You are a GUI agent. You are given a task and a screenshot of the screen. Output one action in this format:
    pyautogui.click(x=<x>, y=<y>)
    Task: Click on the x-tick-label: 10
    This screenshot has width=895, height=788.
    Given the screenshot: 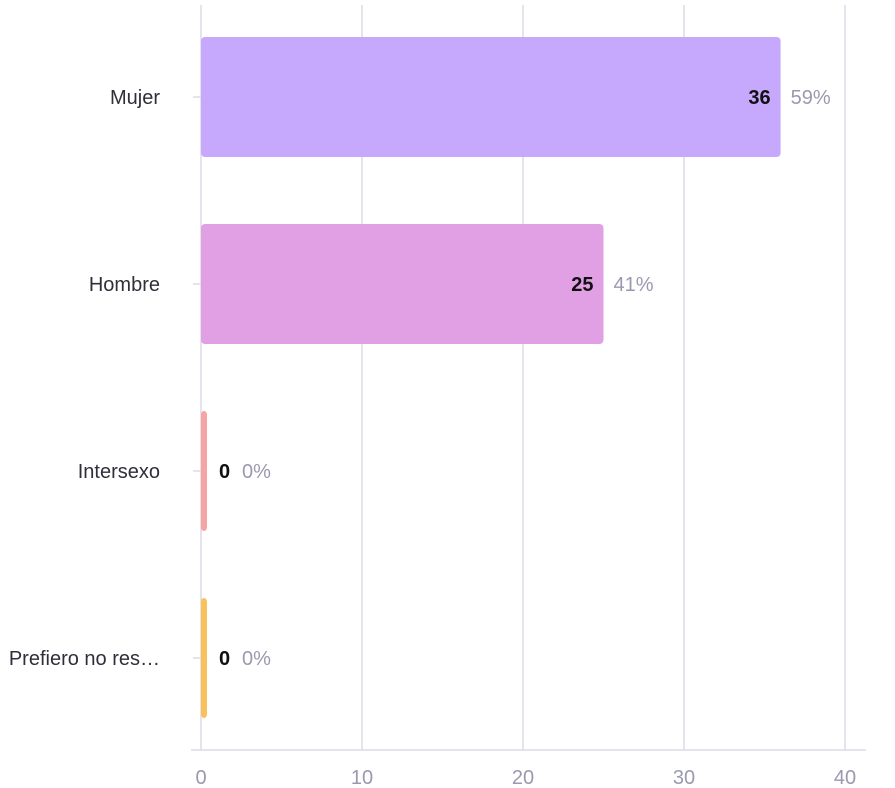 What is the action you would take?
    pyautogui.click(x=362, y=777)
    